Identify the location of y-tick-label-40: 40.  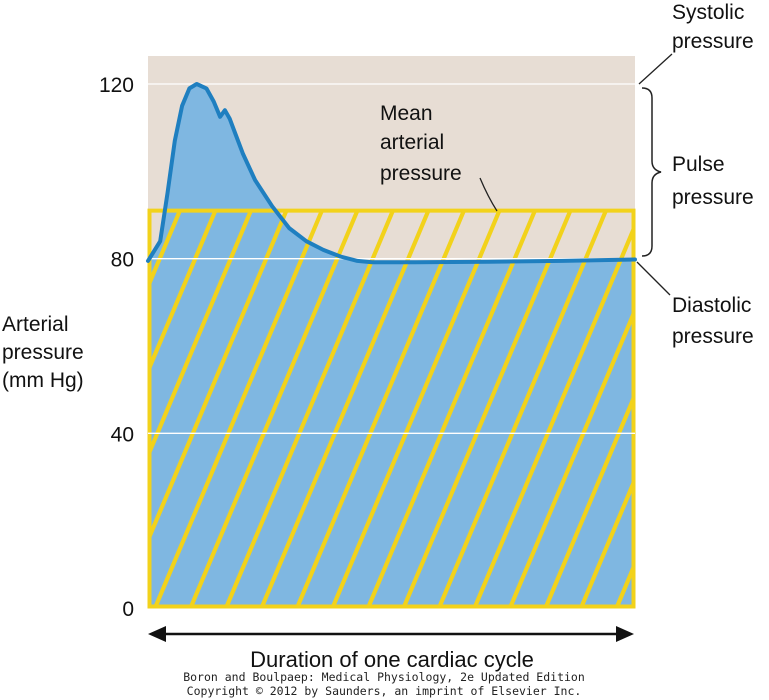
(122, 434).